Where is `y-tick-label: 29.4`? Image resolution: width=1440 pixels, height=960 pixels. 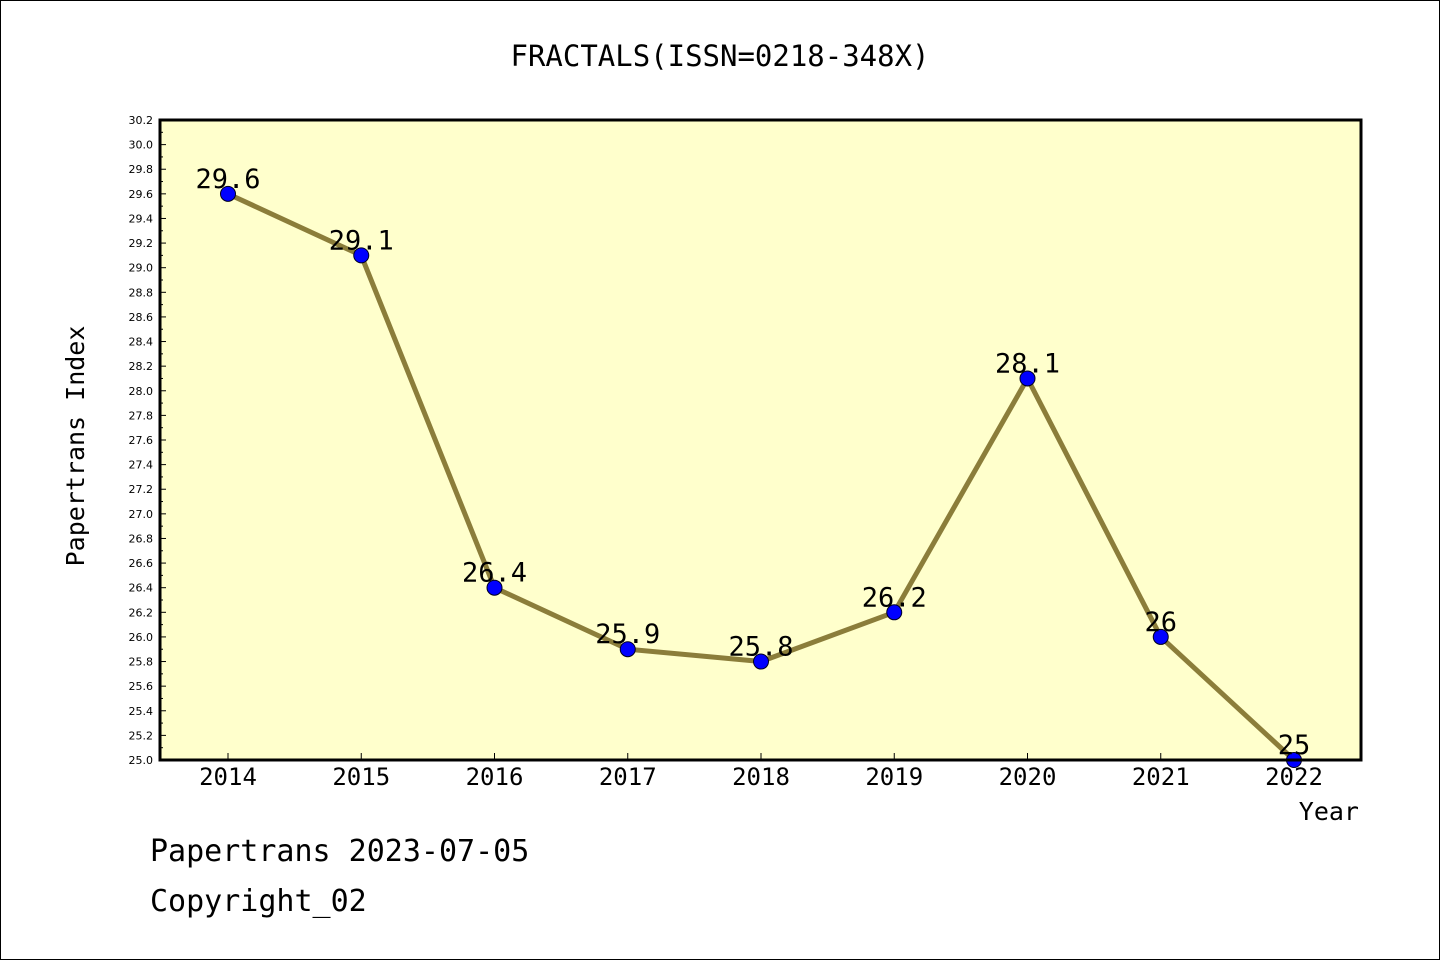
y-tick-label: 29.4 is located at coordinates (141, 218).